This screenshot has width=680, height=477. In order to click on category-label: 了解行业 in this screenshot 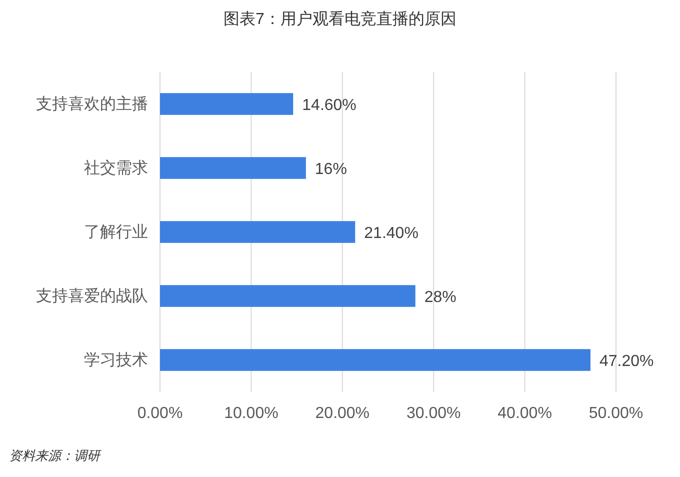, I will do `click(116, 232)`.